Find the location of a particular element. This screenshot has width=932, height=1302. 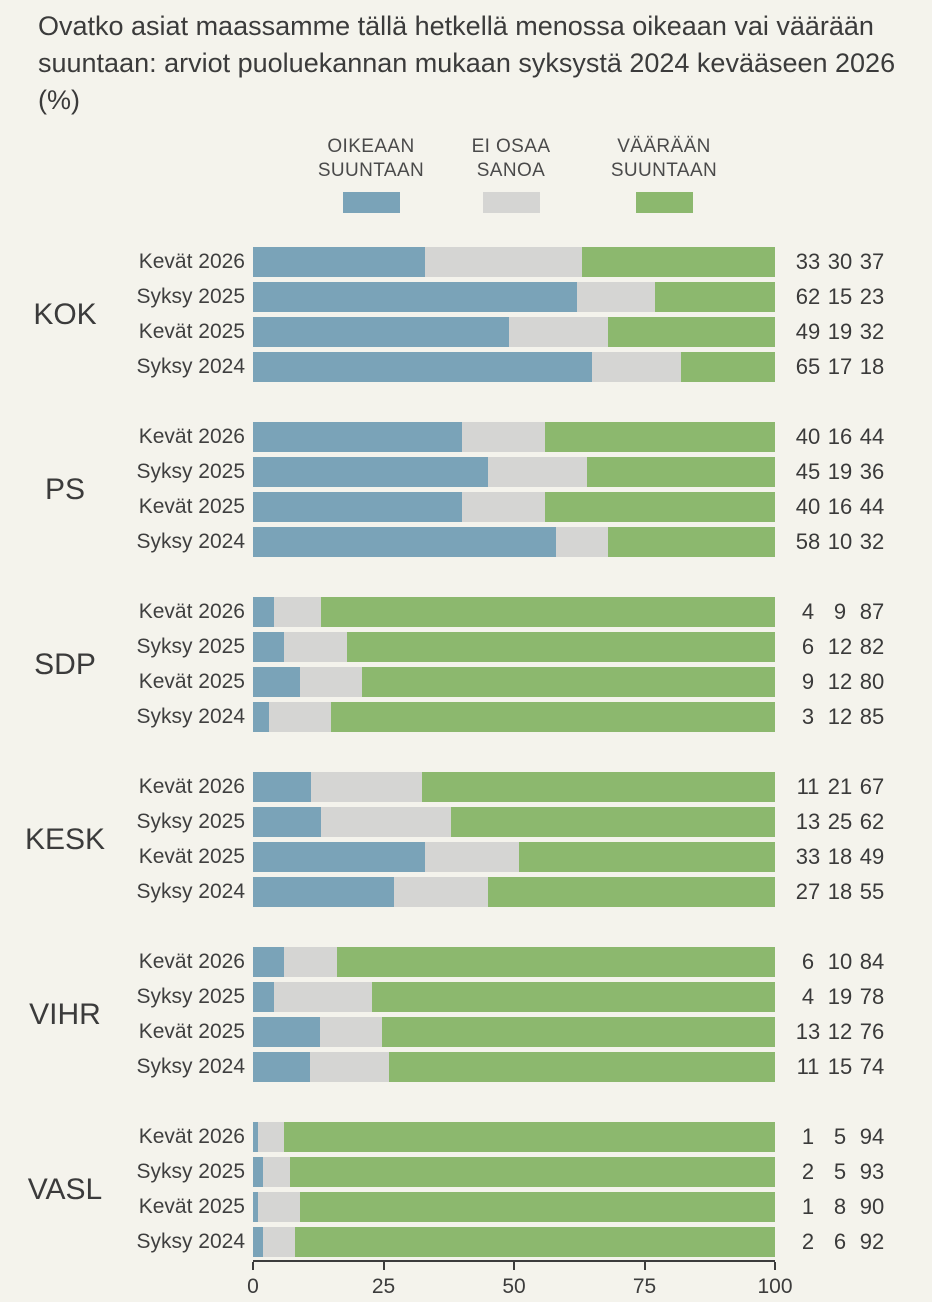

bar-row: Kevät 2026 4 9 87 is located at coordinates (508, 612).